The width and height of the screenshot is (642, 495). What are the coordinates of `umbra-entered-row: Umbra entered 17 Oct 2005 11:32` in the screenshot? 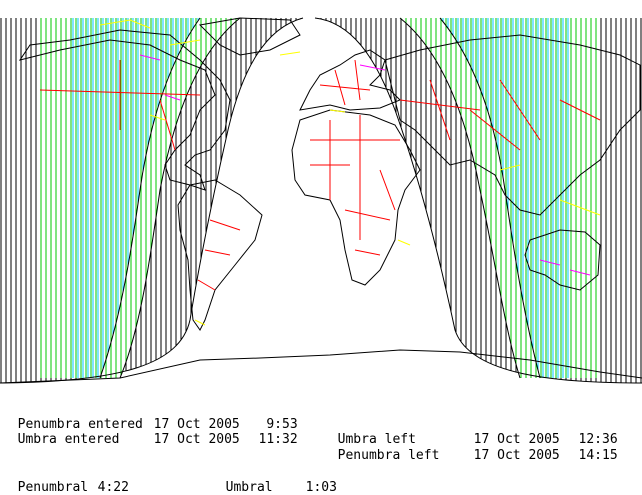 It's located at (150, 432).